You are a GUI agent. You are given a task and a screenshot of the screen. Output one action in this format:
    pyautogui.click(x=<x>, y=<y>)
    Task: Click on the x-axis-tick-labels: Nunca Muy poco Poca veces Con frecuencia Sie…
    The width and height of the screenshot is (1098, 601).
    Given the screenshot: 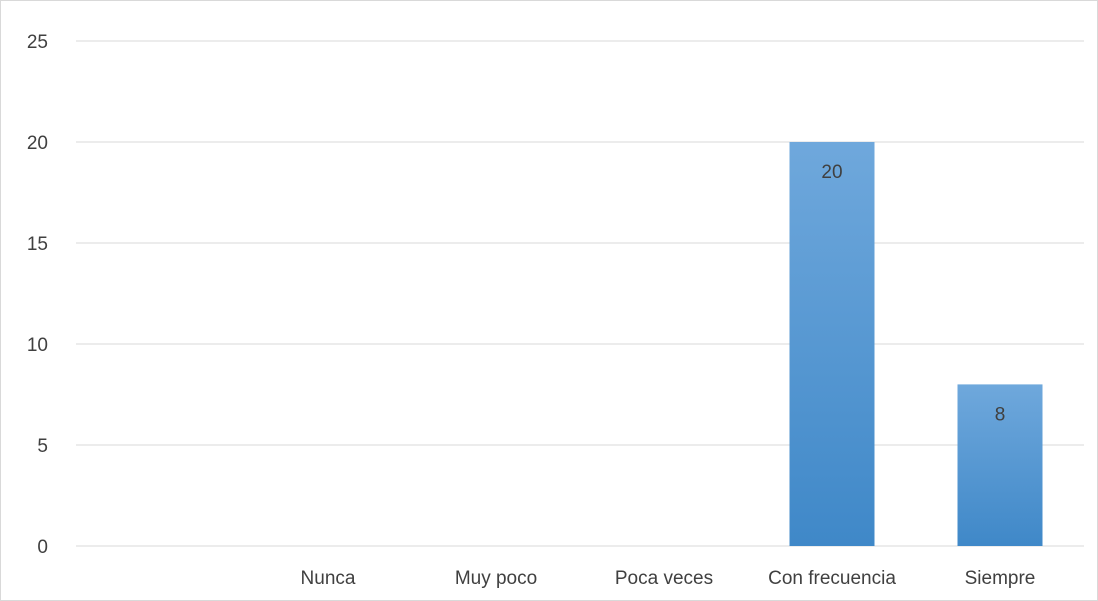 What is the action you would take?
    pyautogui.click(x=668, y=578)
    